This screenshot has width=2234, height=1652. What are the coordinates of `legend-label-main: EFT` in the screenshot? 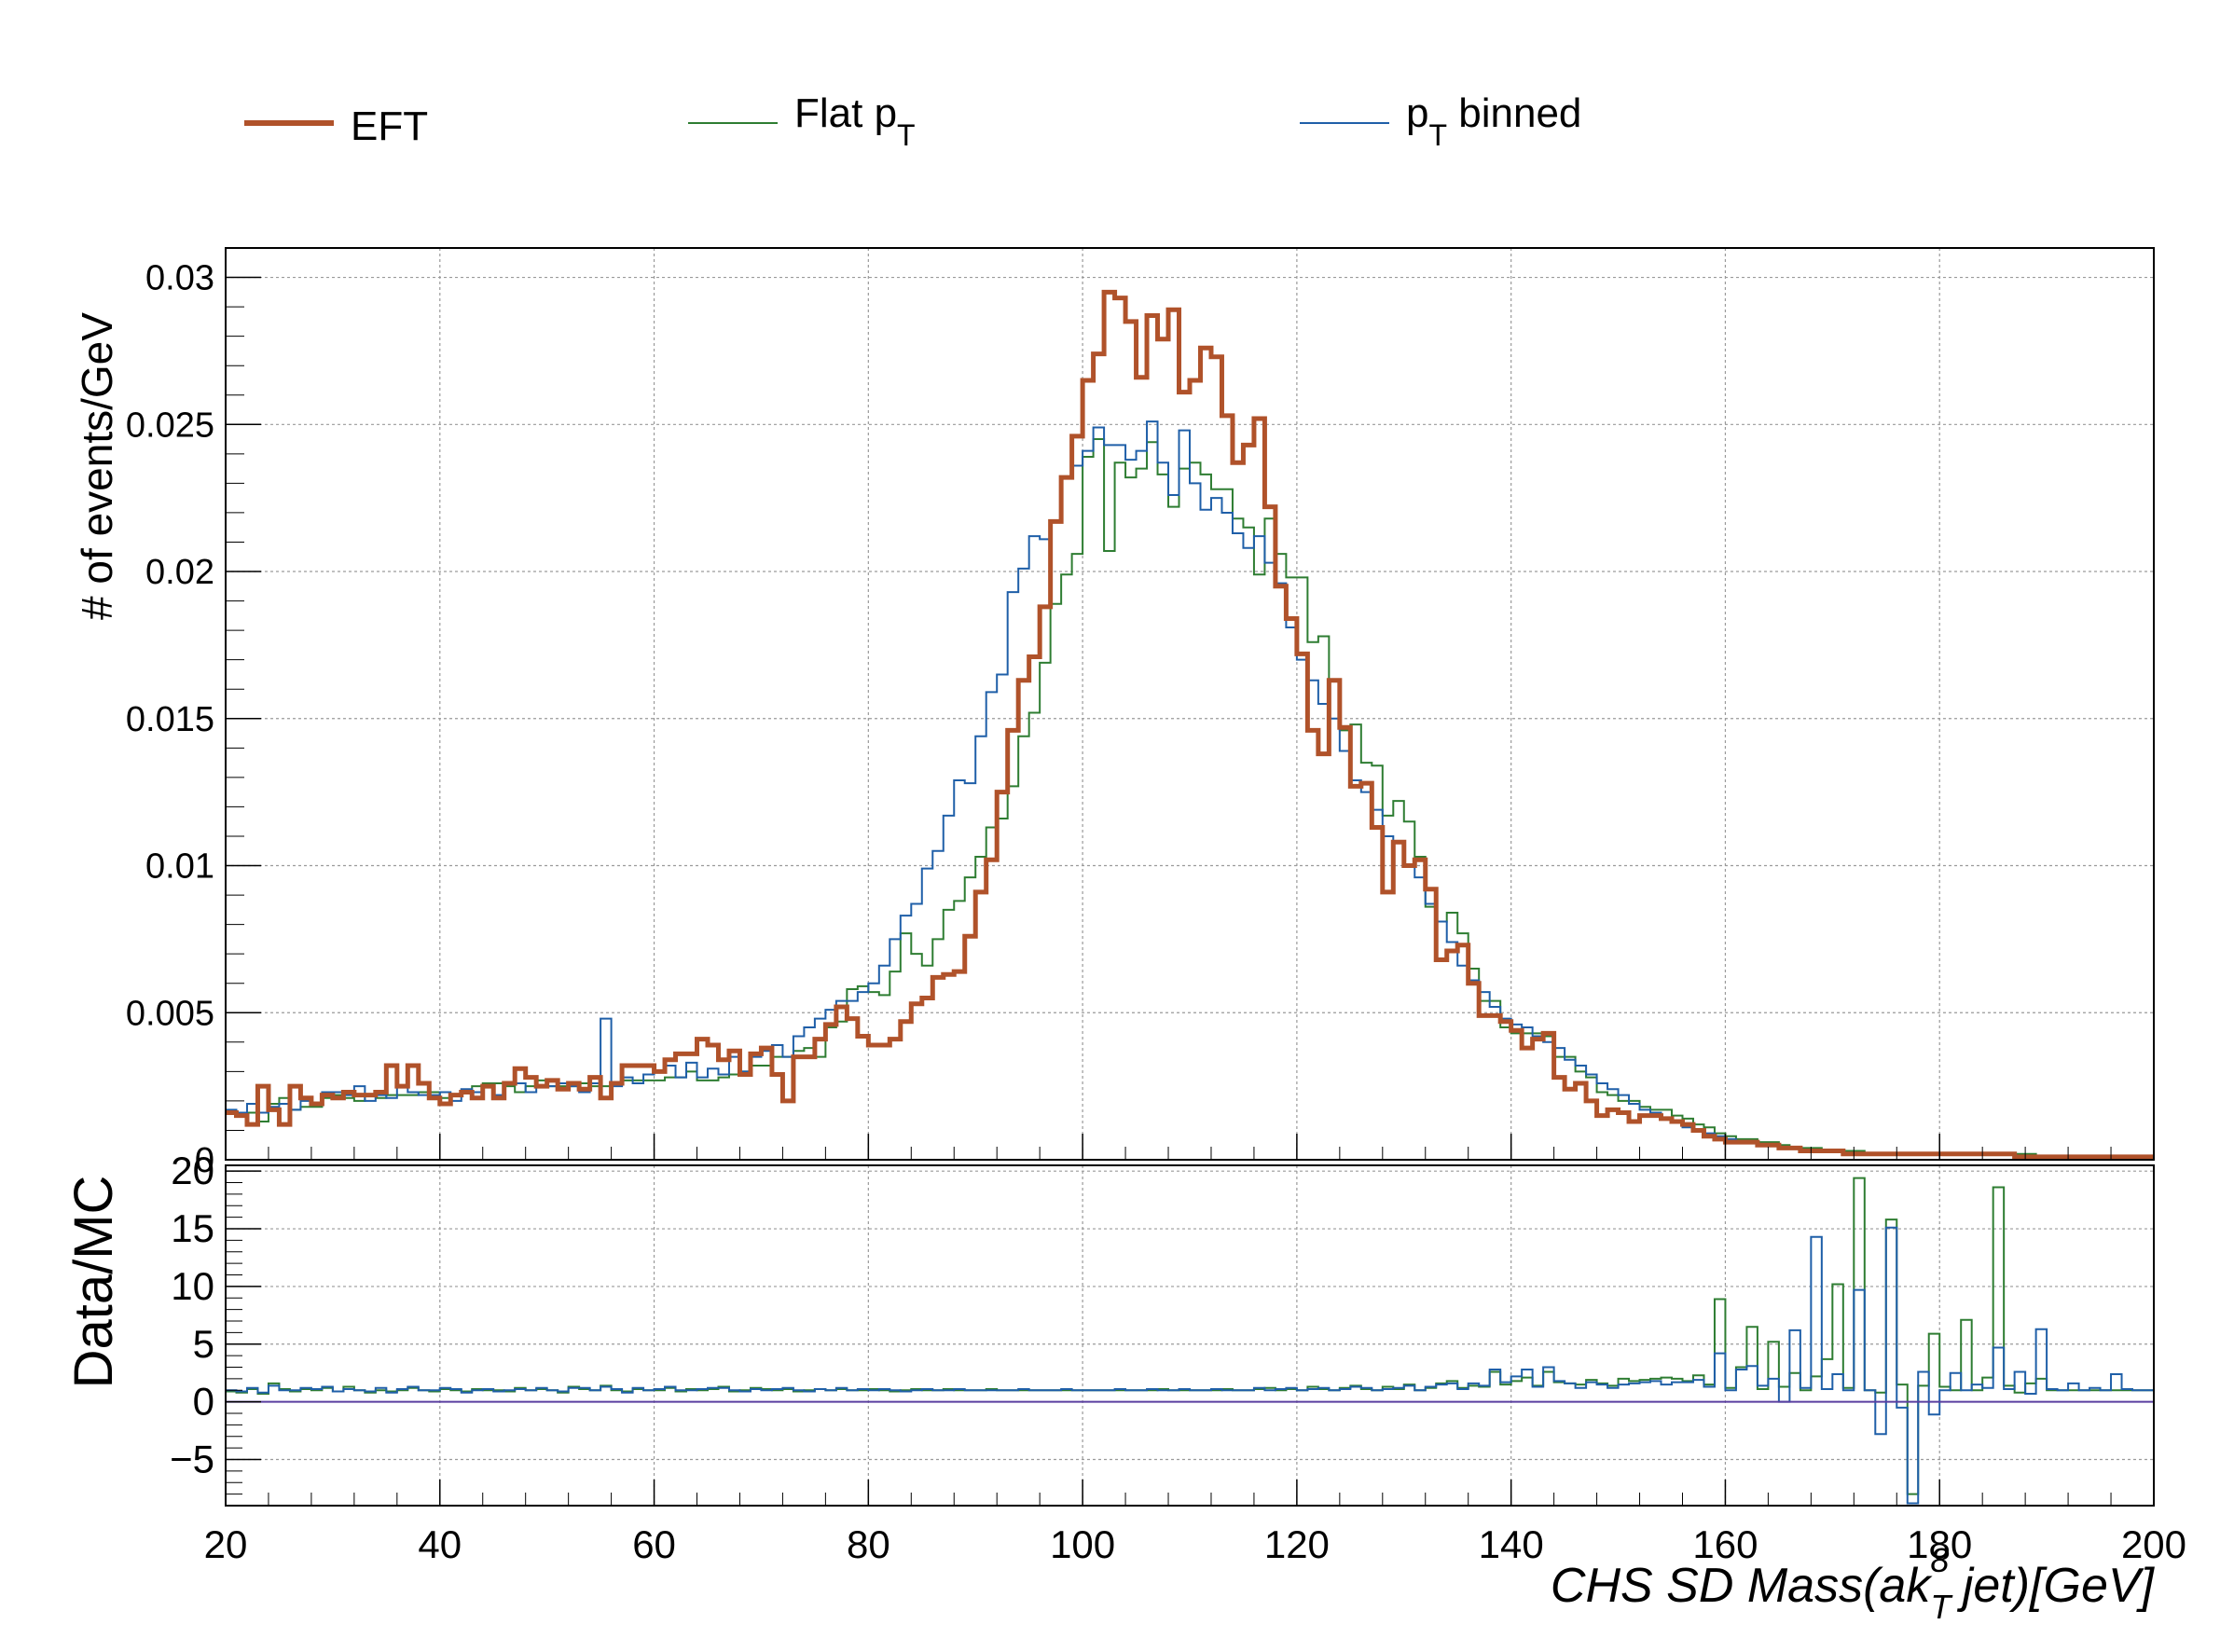 It's located at (390, 126).